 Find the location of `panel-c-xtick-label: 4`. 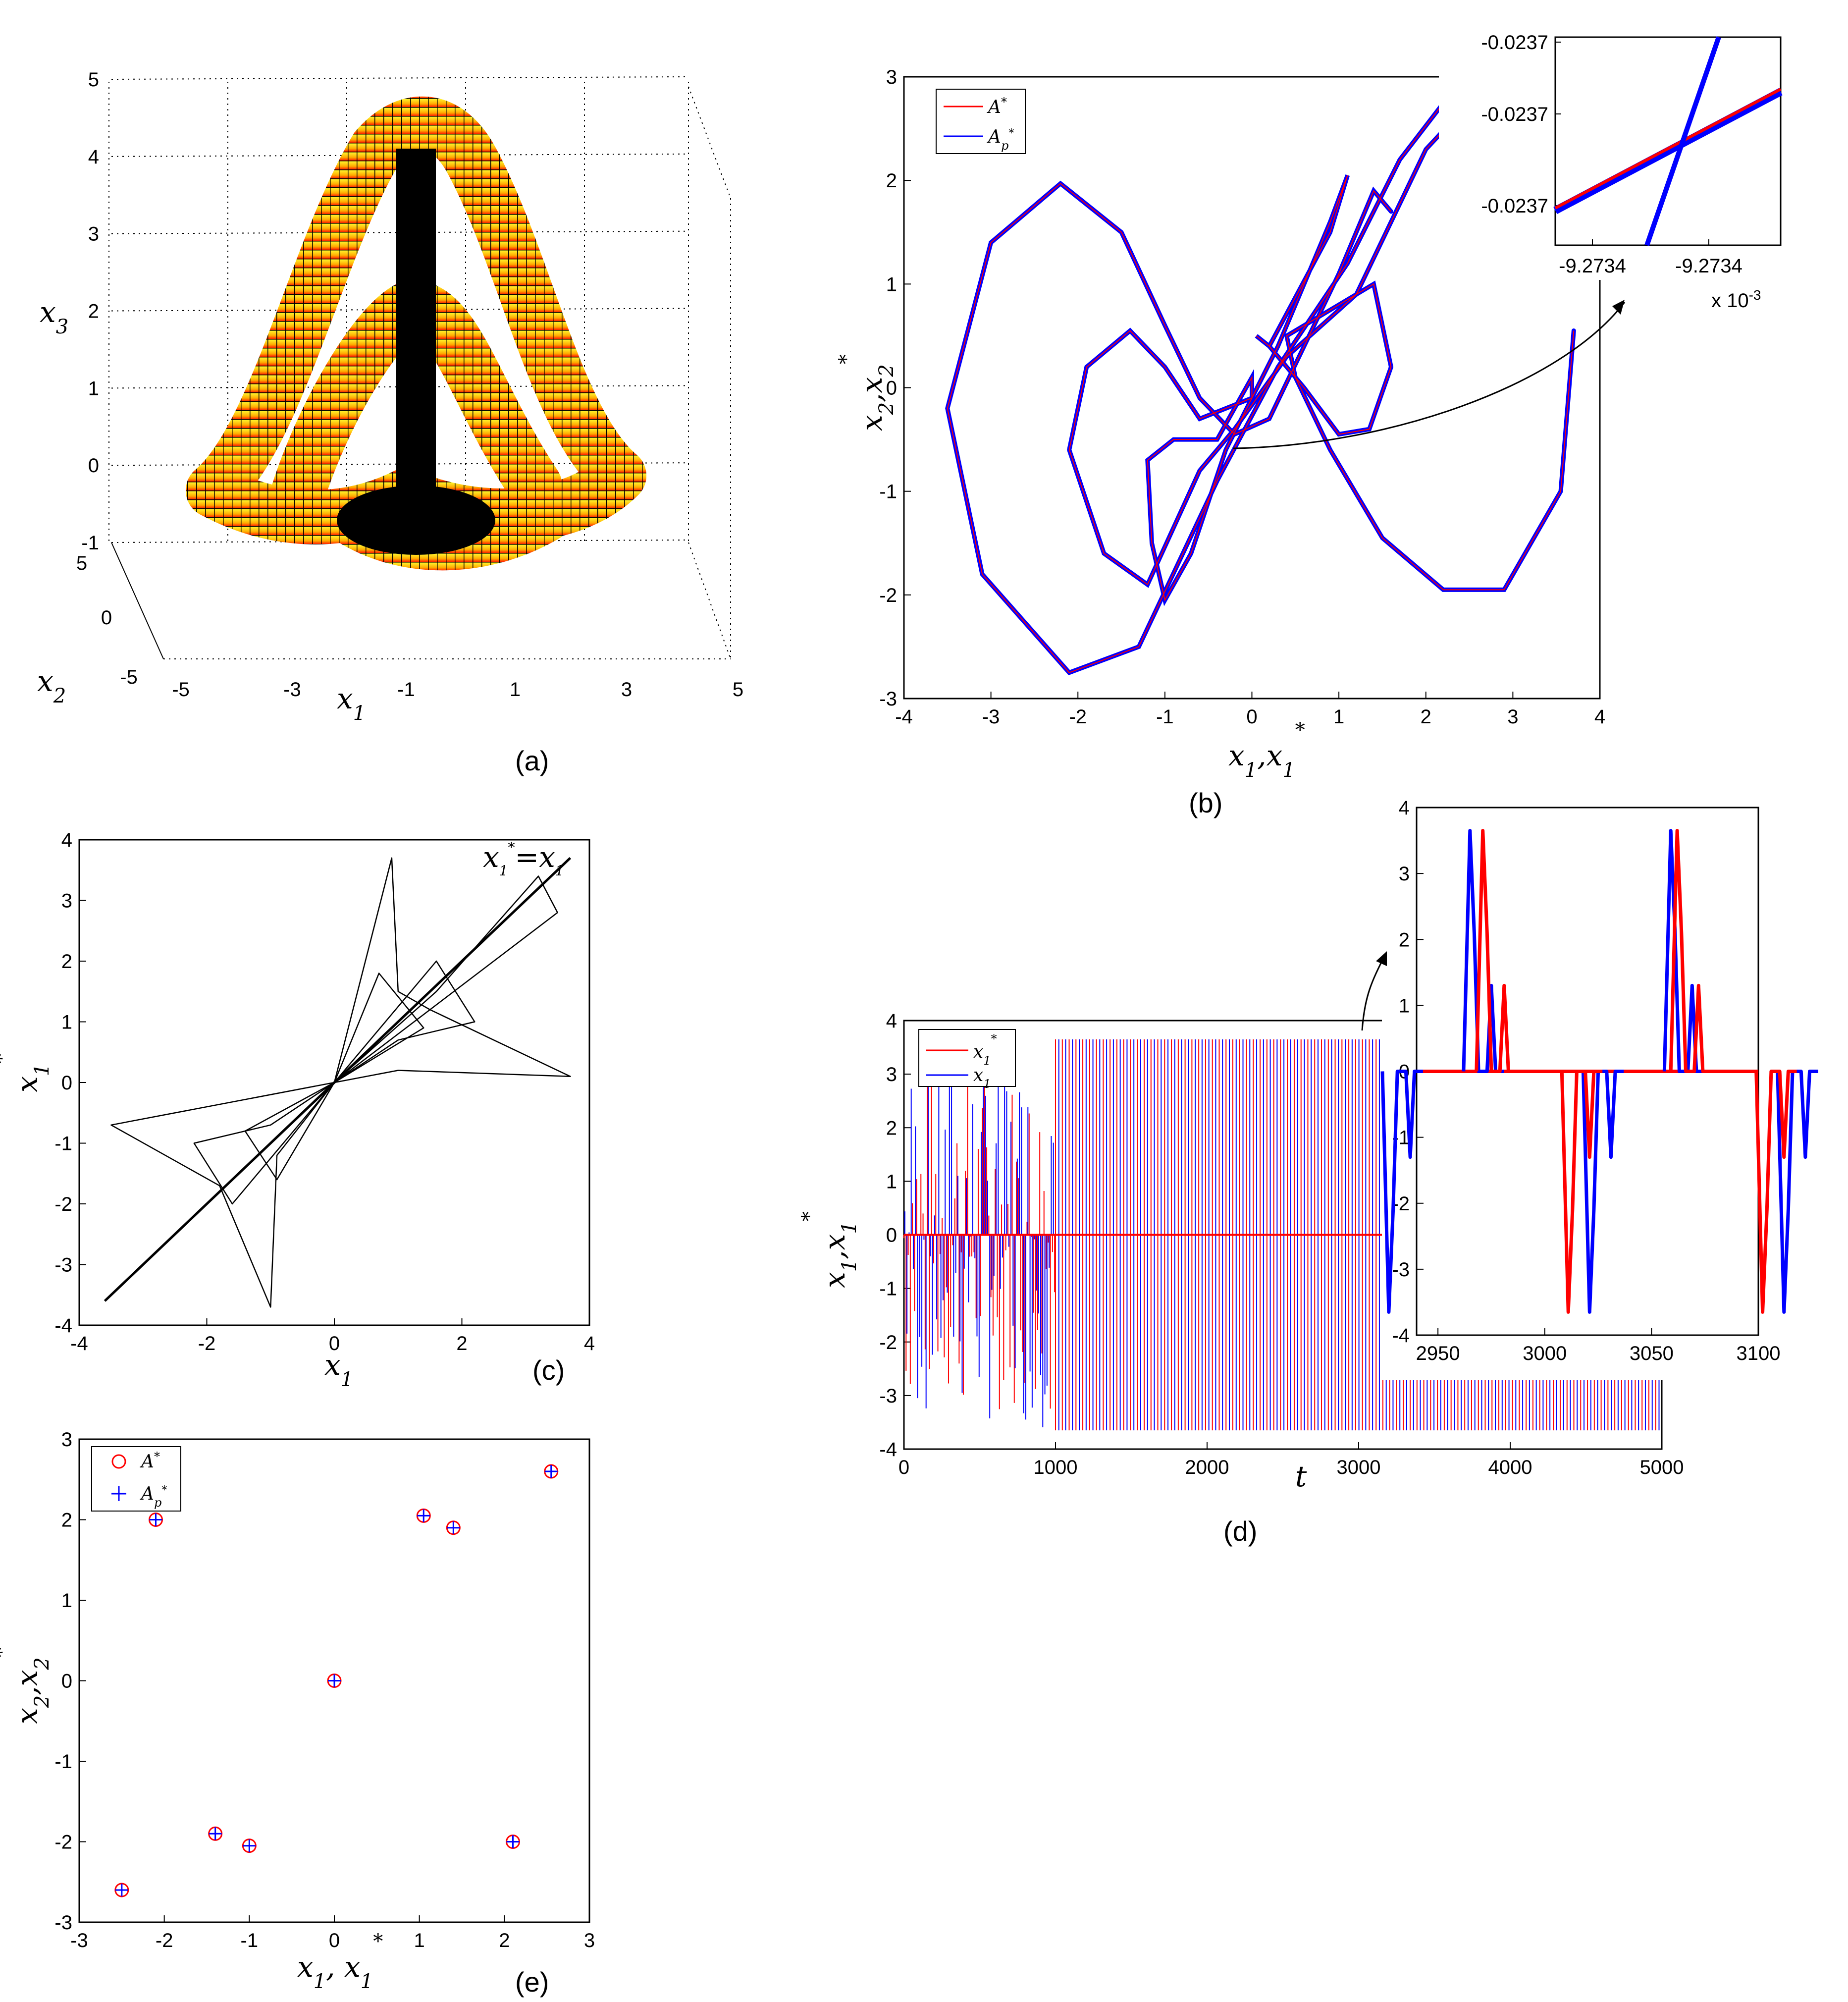

panel-c-xtick-label: 4 is located at coordinates (589, 1343).